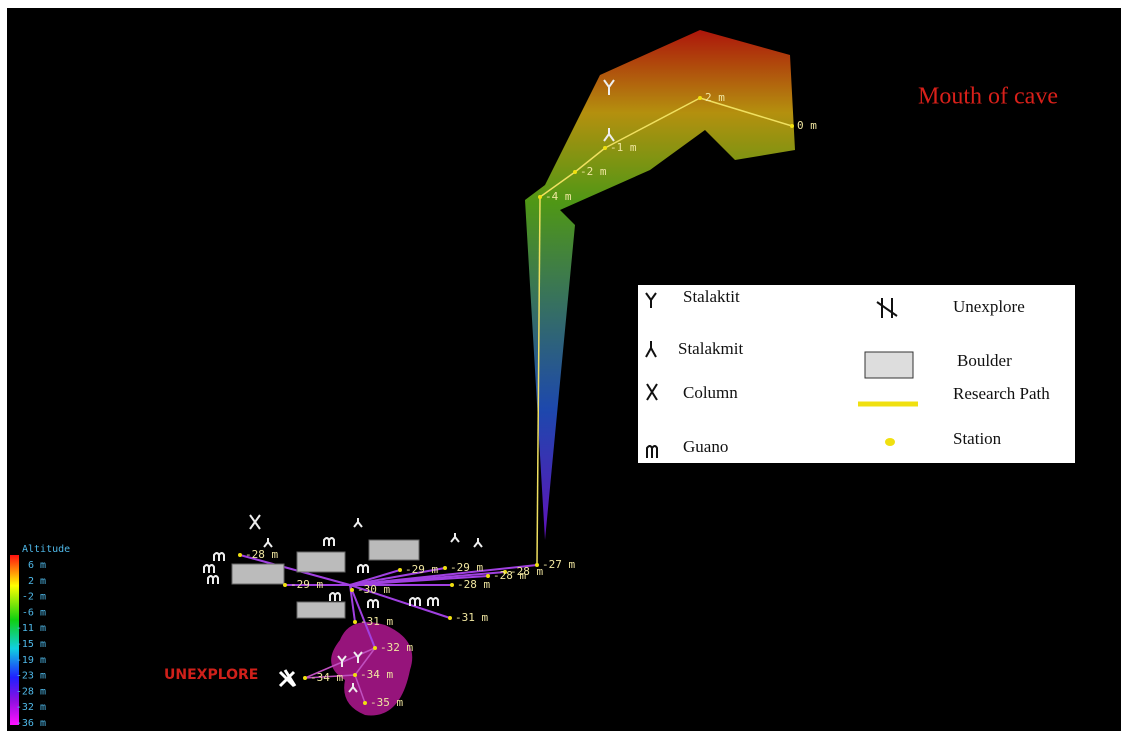 This screenshot has width=1121, height=731. Describe the element at coordinates (46, 549) in the screenshot. I see `altitude-title: Altitude` at that location.